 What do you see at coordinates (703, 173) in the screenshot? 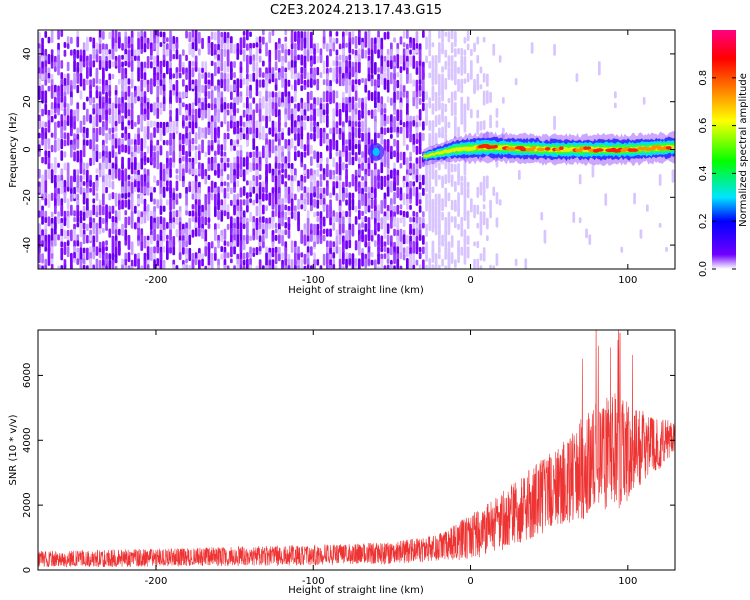
I see `colorbar-tick-label: 0.4` at bounding box center [703, 173].